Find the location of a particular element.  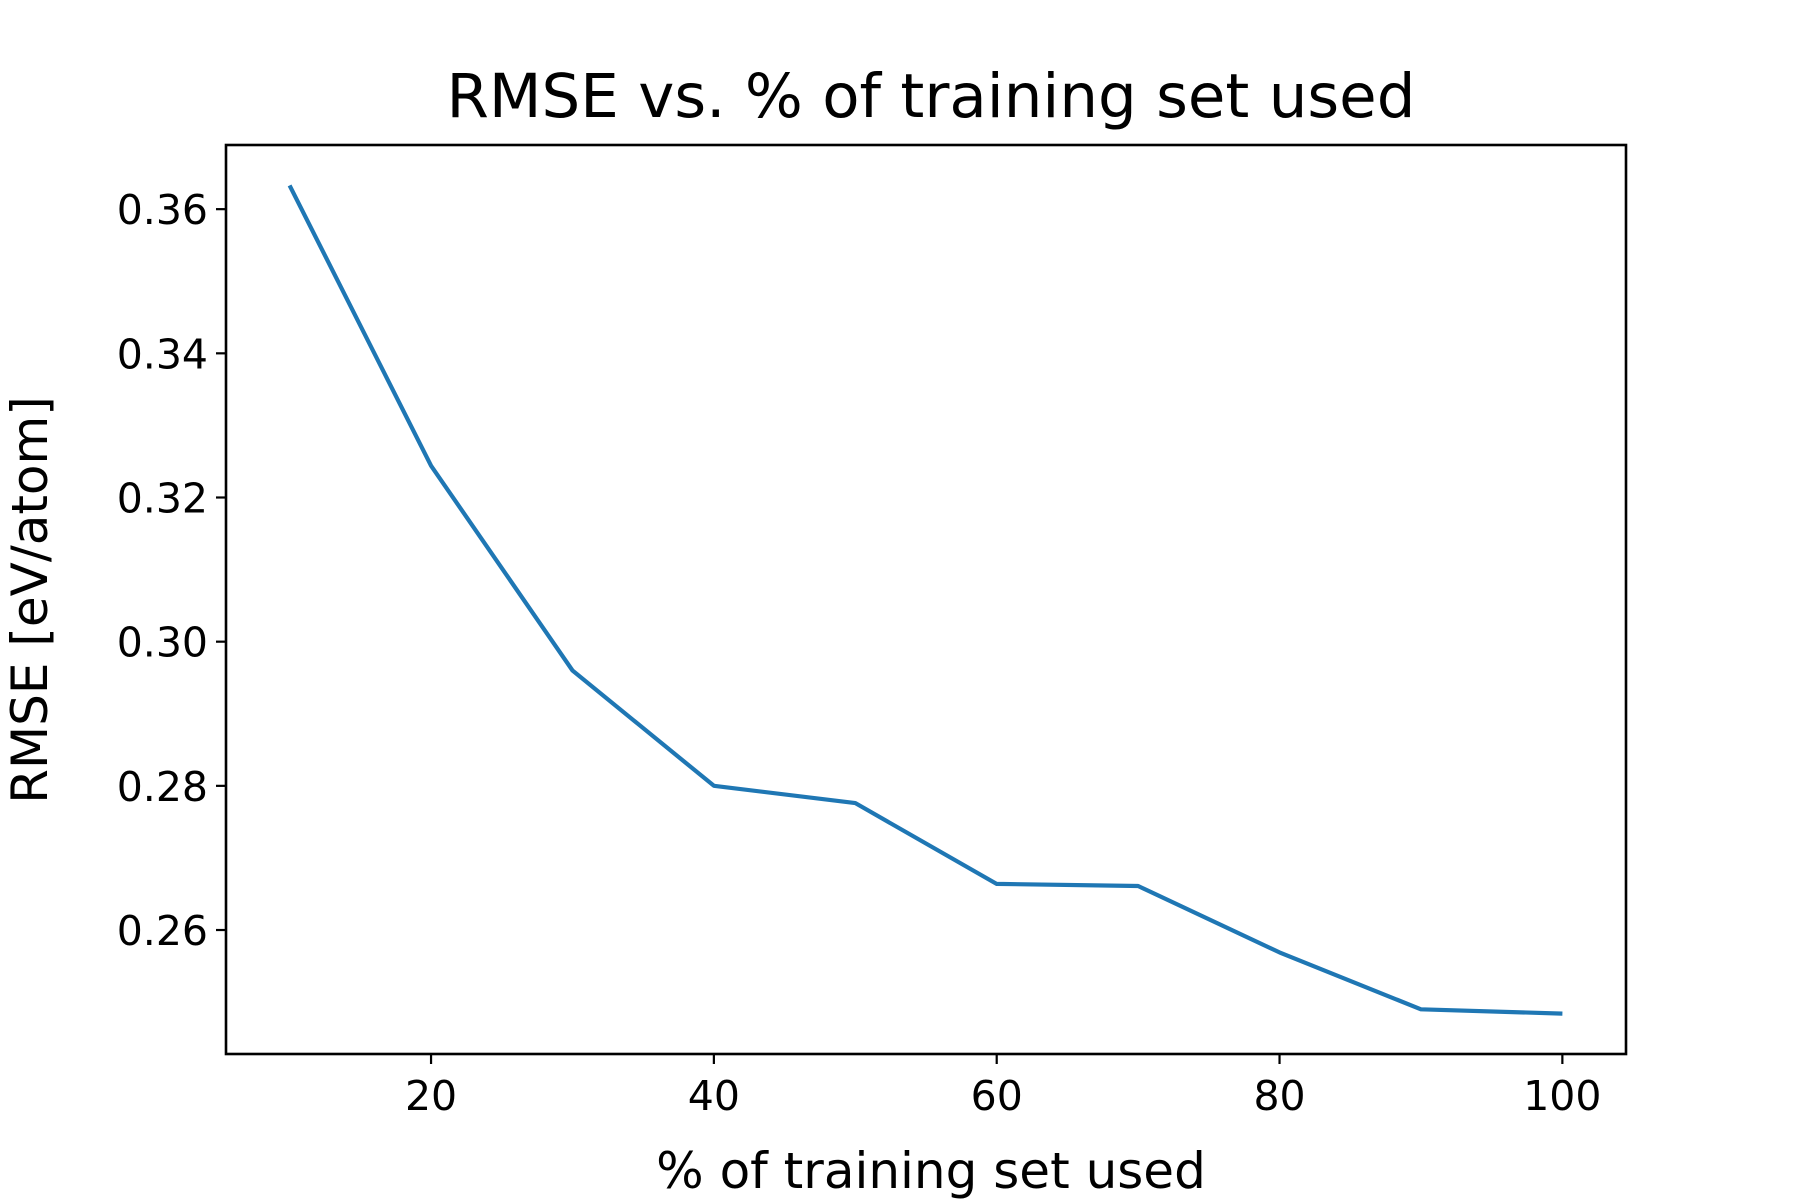

x-tick-label: 40 is located at coordinates (714, 1096).